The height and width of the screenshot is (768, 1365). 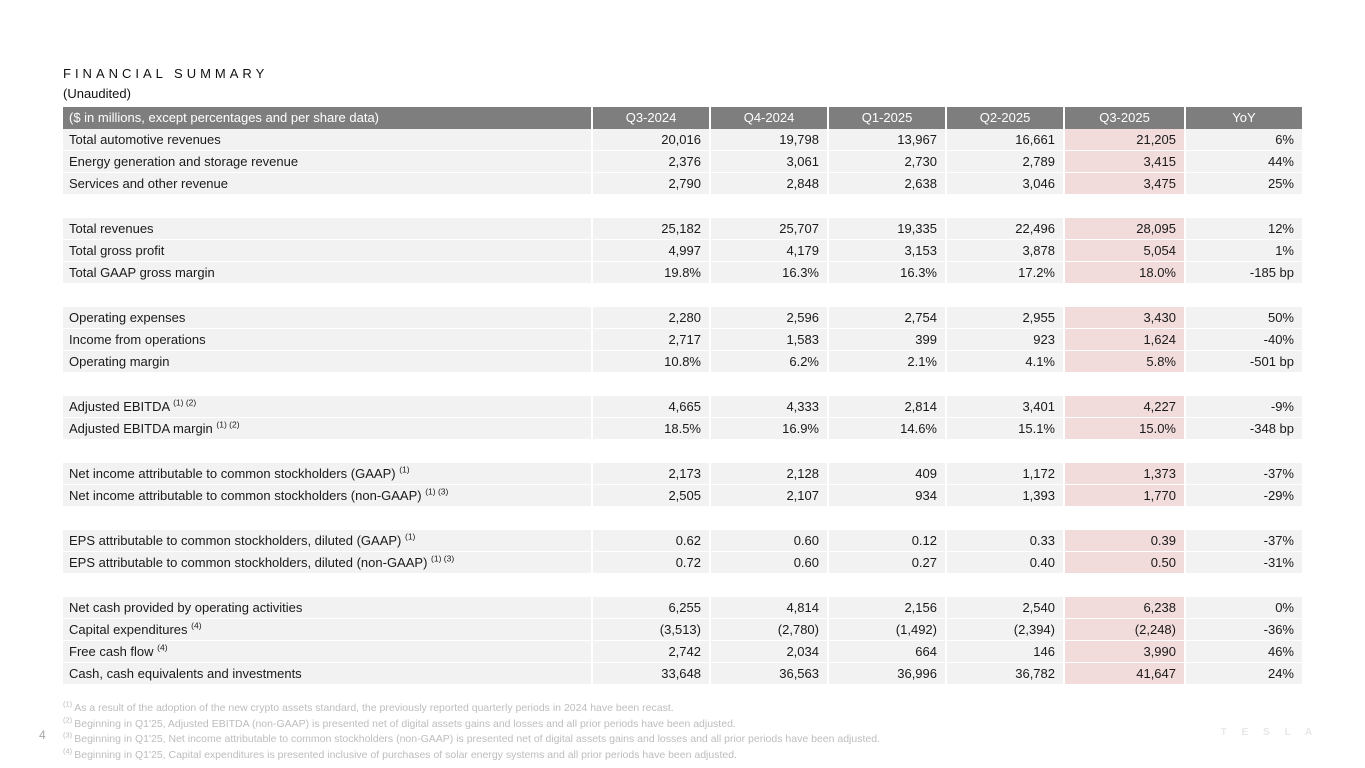 What do you see at coordinates (768, 496) in the screenshot?
I see `cell-value: 2,107` at bounding box center [768, 496].